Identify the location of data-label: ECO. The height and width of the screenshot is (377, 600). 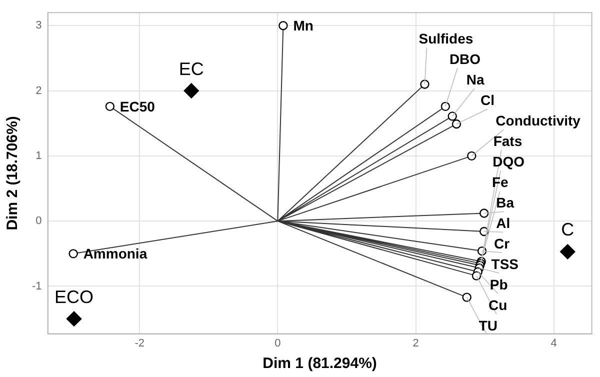
(74, 296).